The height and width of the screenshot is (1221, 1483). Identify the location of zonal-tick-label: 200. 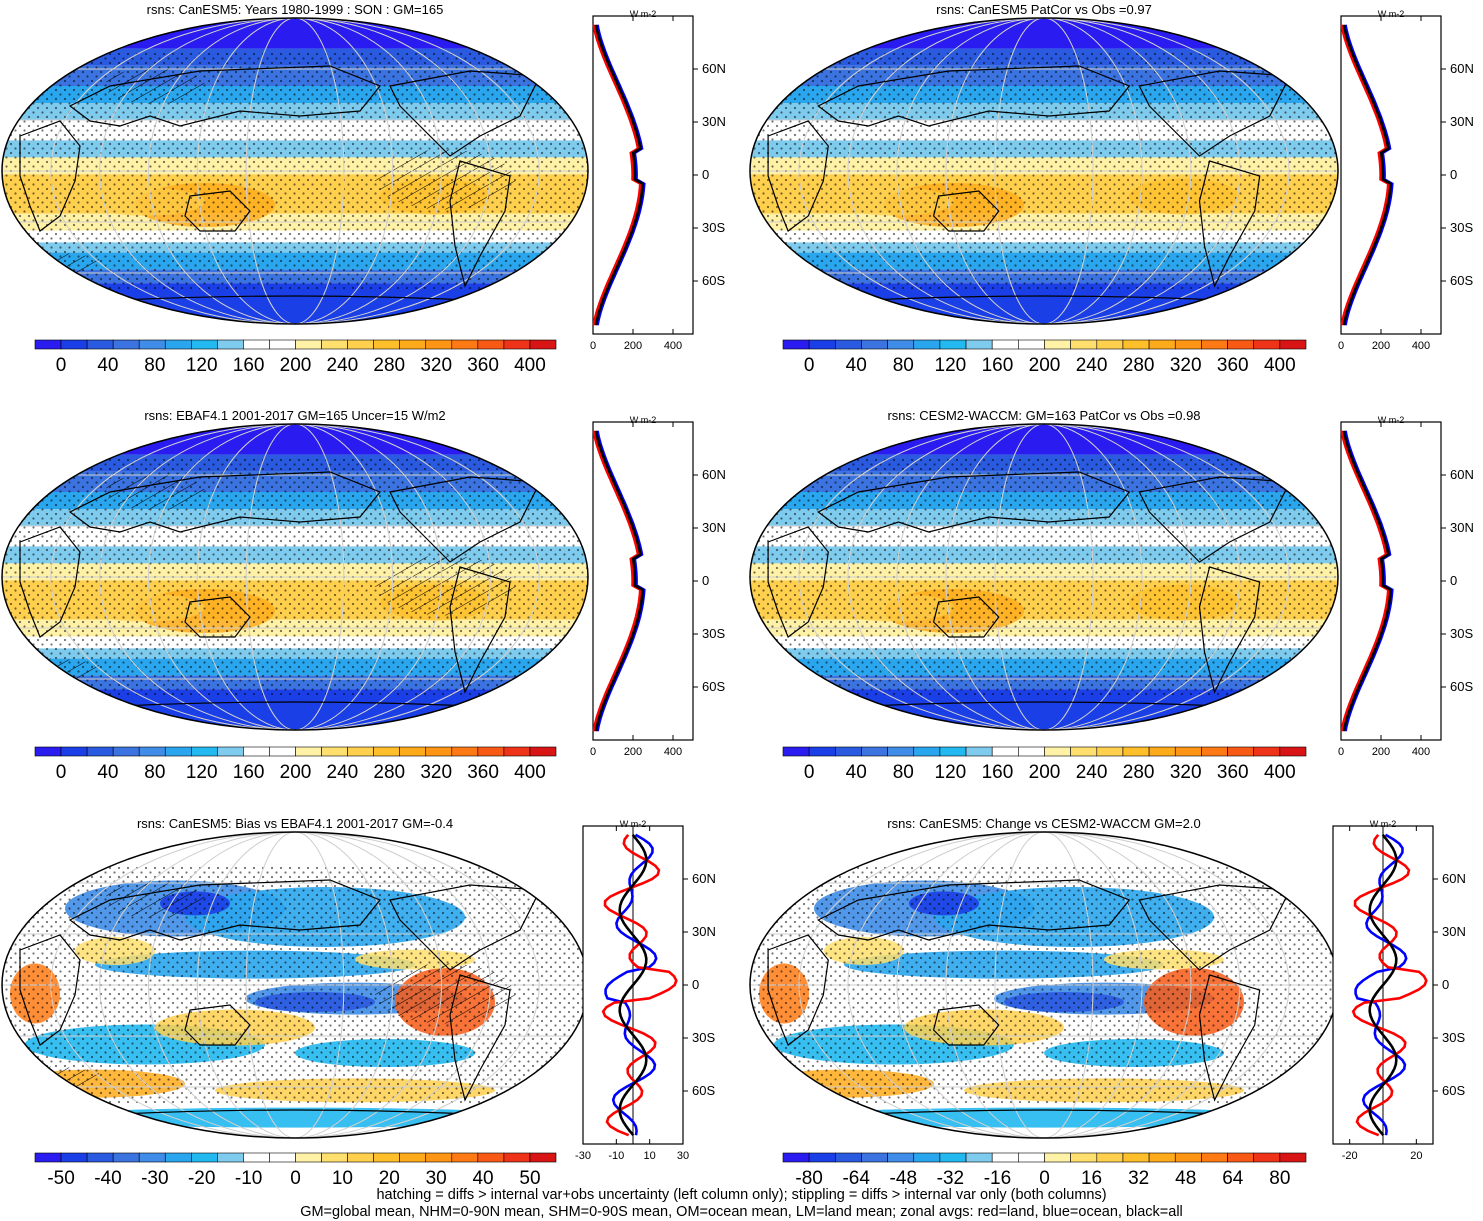
(1381, 752).